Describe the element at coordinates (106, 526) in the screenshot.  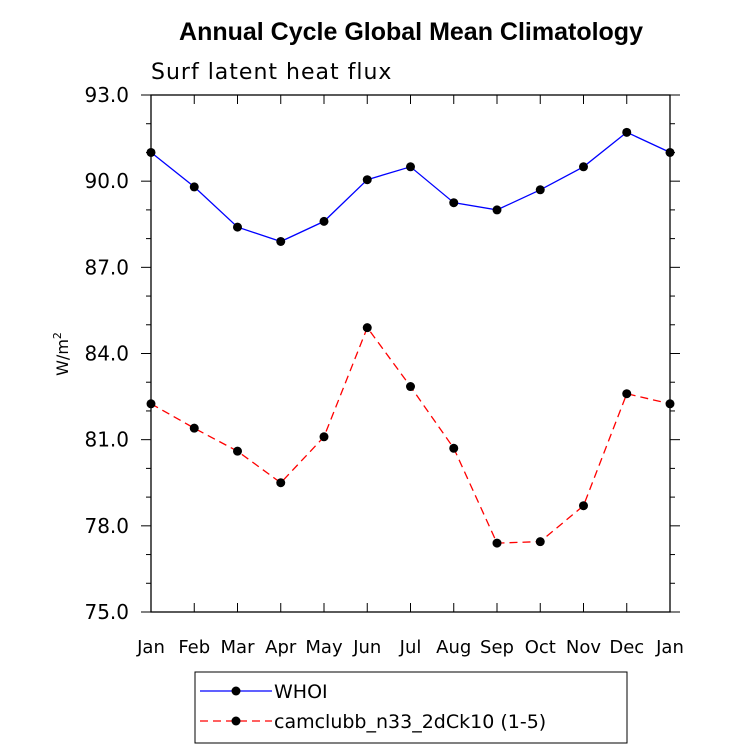
I see `y-tick-label: 78.0` at that location.